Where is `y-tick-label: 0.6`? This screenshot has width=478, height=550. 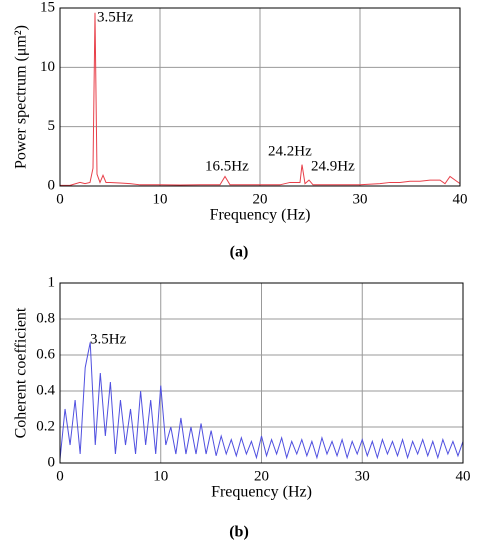
y-tick-label: 0.6 is located at coordinates (45, 354).